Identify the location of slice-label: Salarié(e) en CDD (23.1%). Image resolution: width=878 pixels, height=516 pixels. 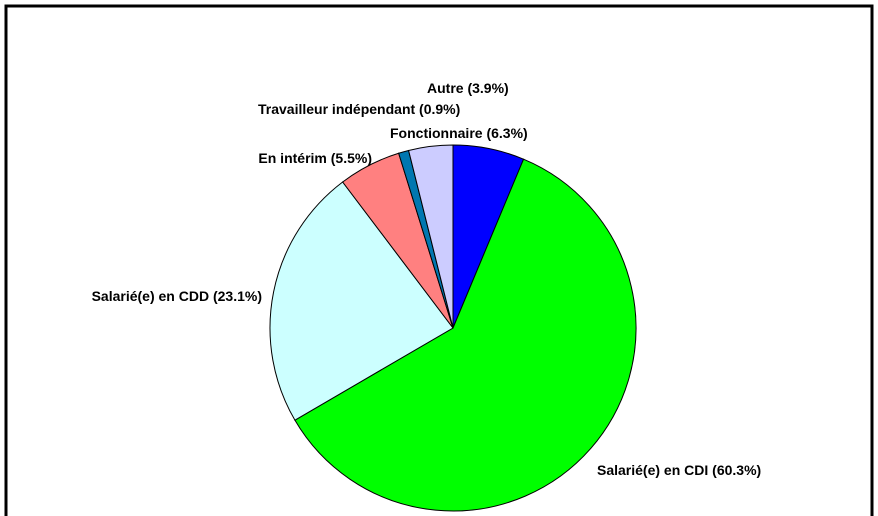
(177, 296).